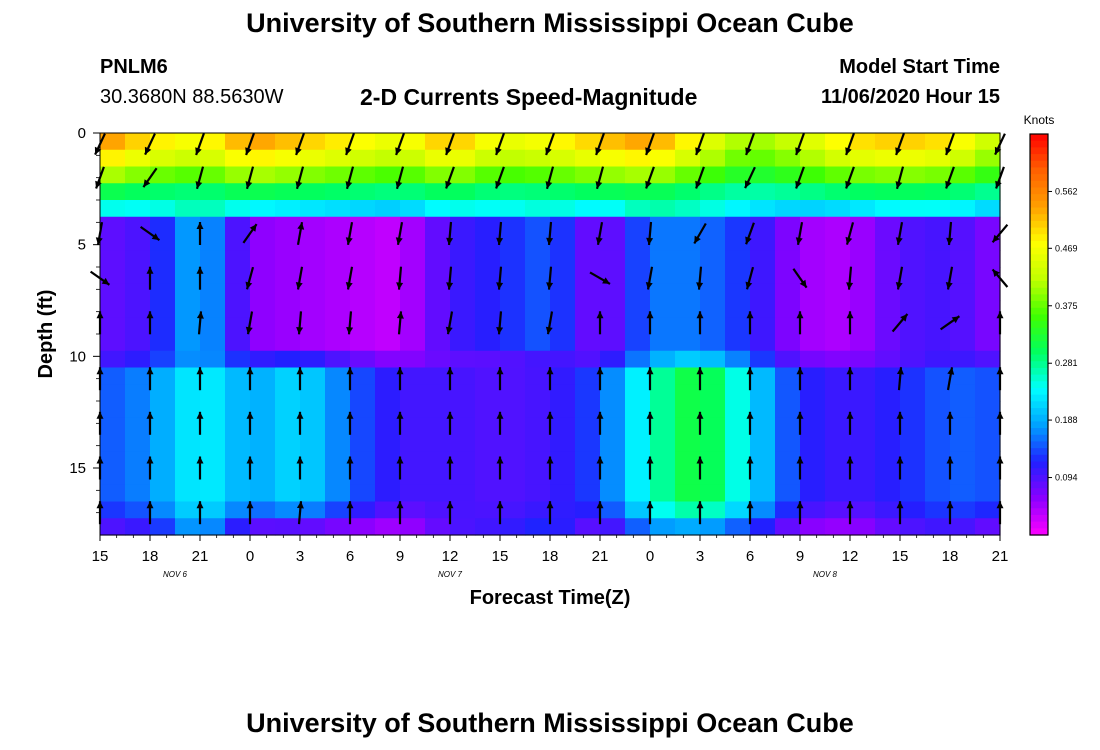  What do you see at coordinates (800, 556) in the screenshot?
I see `x-tick-label: 9` at bounding box center [800, 556].